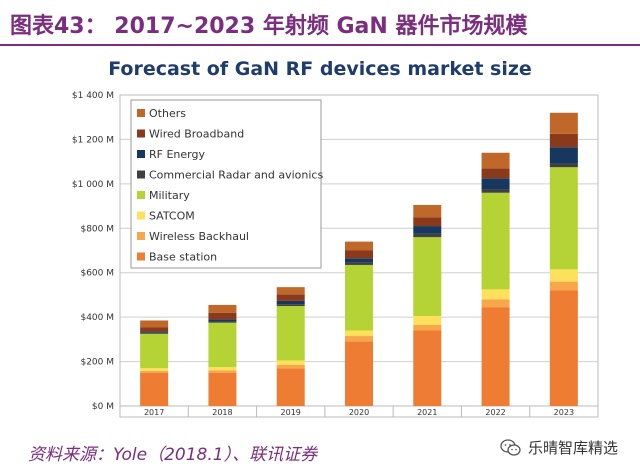  What do you see at coordinates (222, 412) in the screenshot?
I see `x-tick-label: 2018` at bounding box center [222, 412].